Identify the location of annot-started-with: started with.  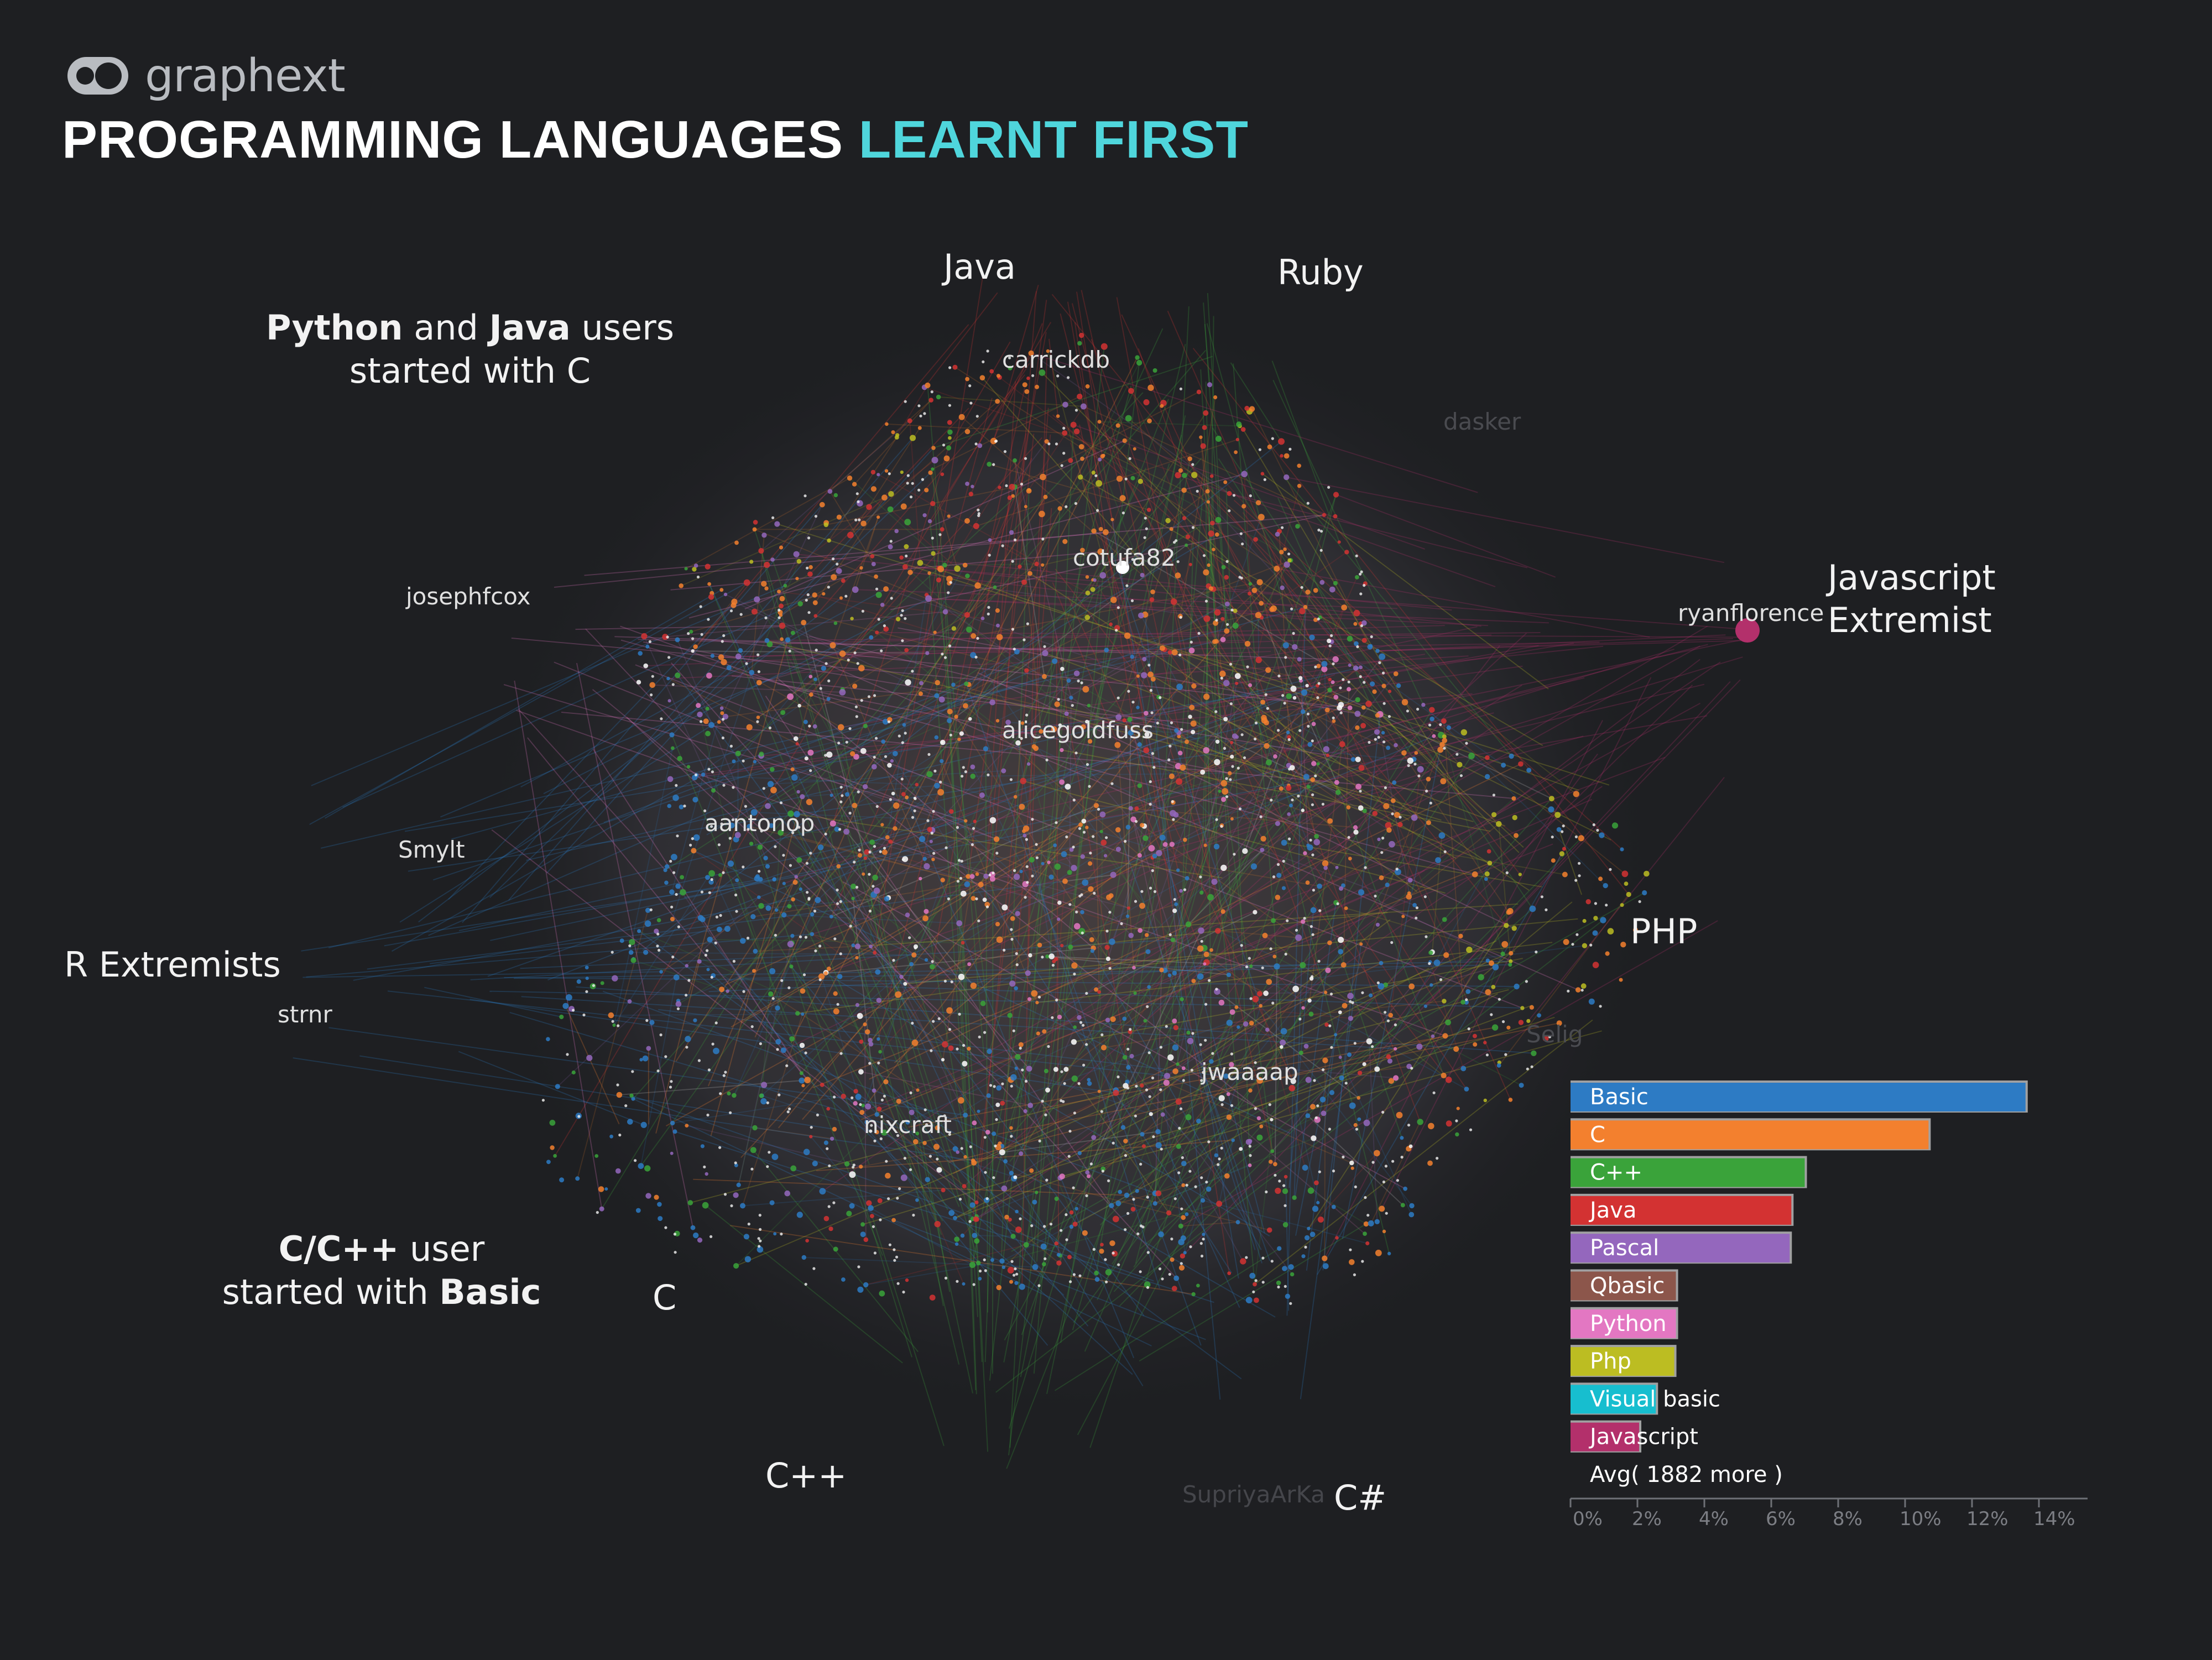
(331, 1292).